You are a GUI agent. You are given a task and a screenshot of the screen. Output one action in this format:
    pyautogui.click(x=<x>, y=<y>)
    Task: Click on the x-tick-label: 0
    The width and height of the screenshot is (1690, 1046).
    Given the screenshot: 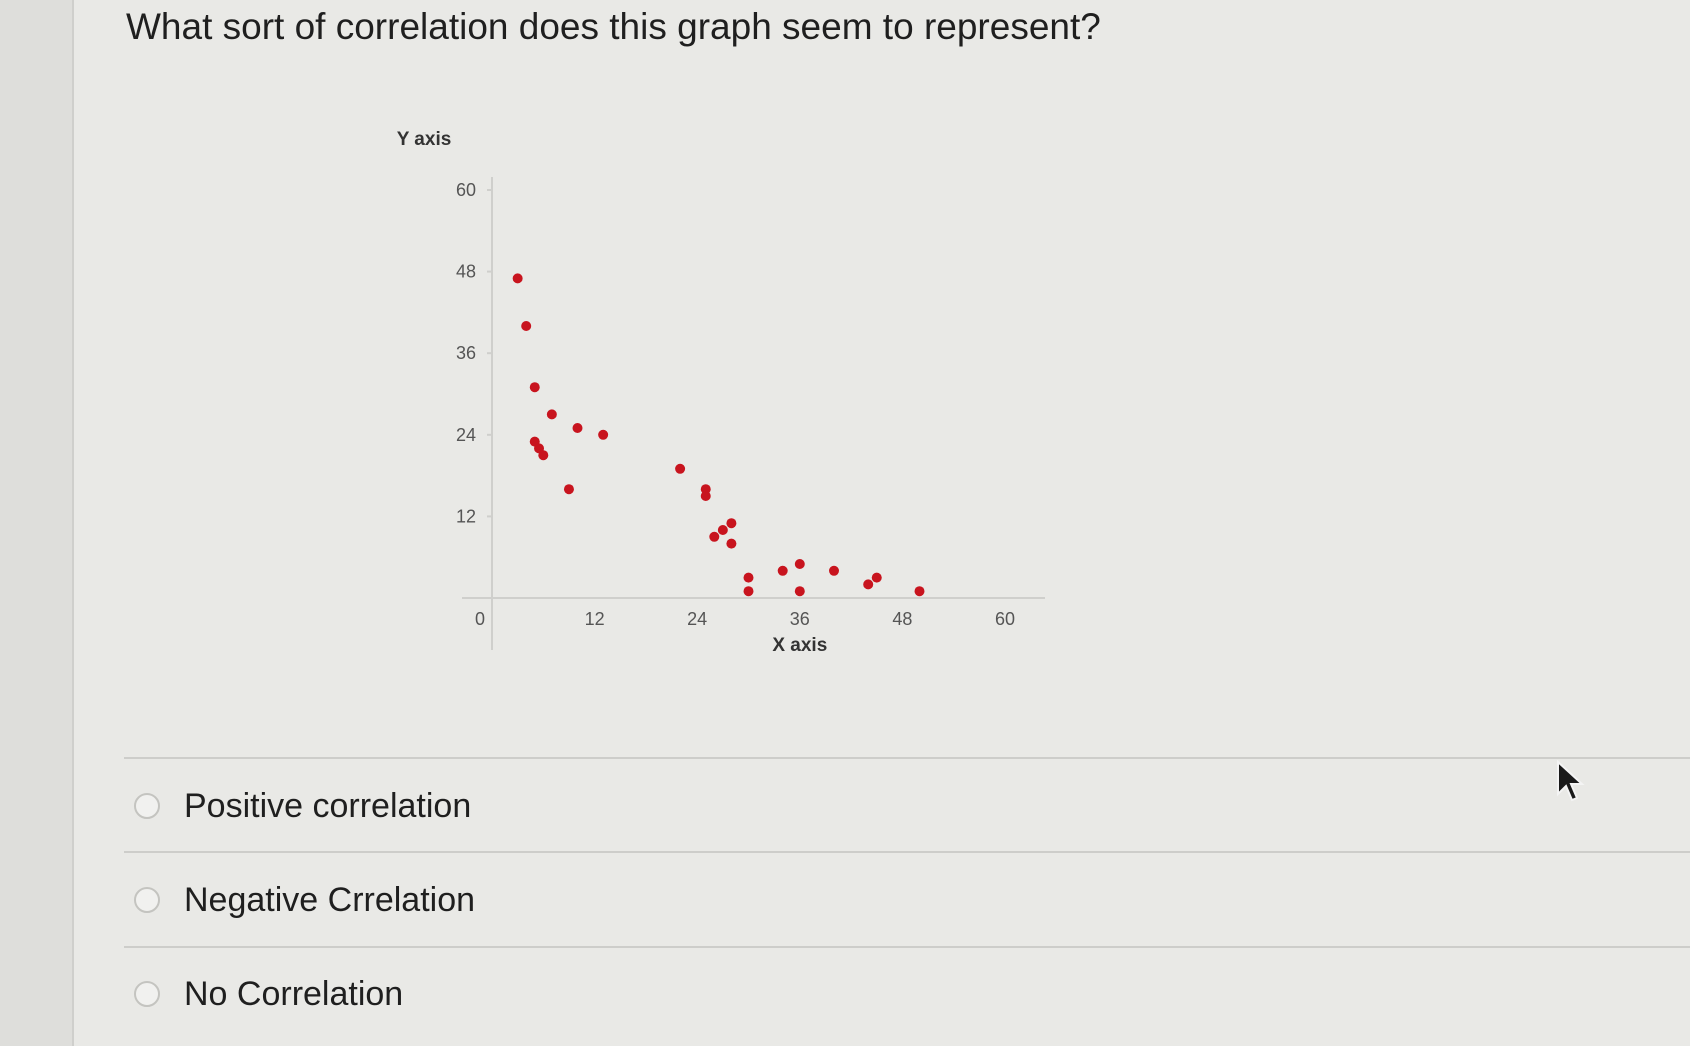 What is the action you would take?
    pyautogui.click(x=480, y=619)
    